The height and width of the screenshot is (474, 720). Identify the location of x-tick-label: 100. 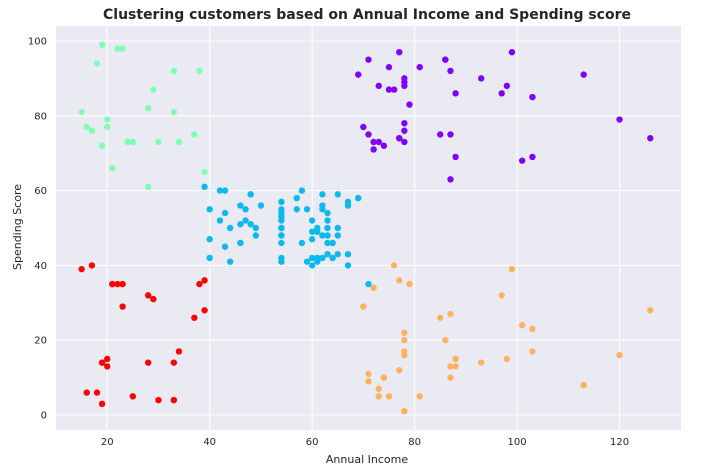
(517, 442).